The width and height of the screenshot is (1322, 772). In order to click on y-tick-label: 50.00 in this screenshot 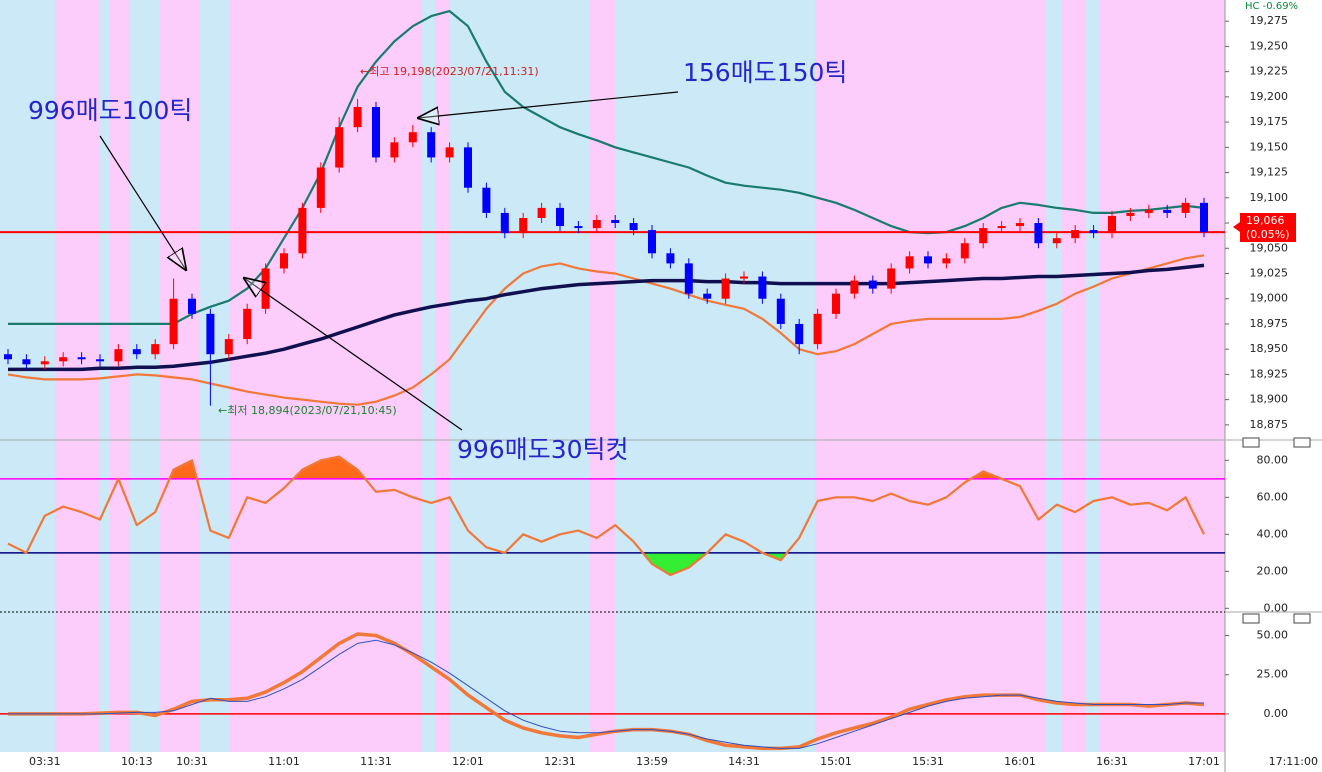, I will do `click(1273, 635)`.